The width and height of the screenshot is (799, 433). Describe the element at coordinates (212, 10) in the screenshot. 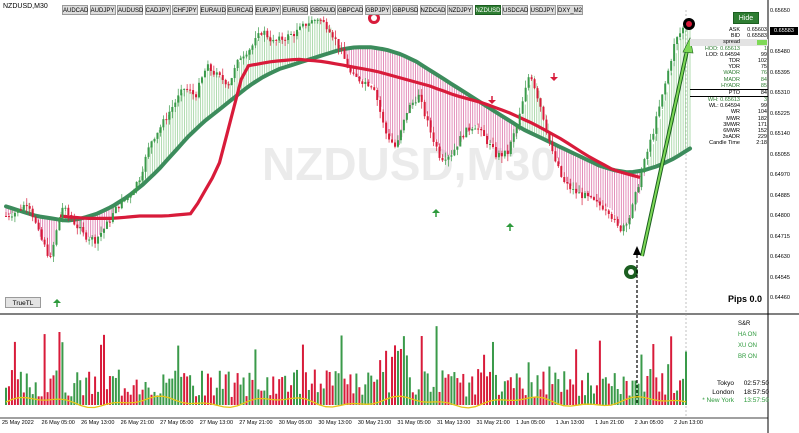

I see `symbol-button-euraud: EURAUD` at that location.